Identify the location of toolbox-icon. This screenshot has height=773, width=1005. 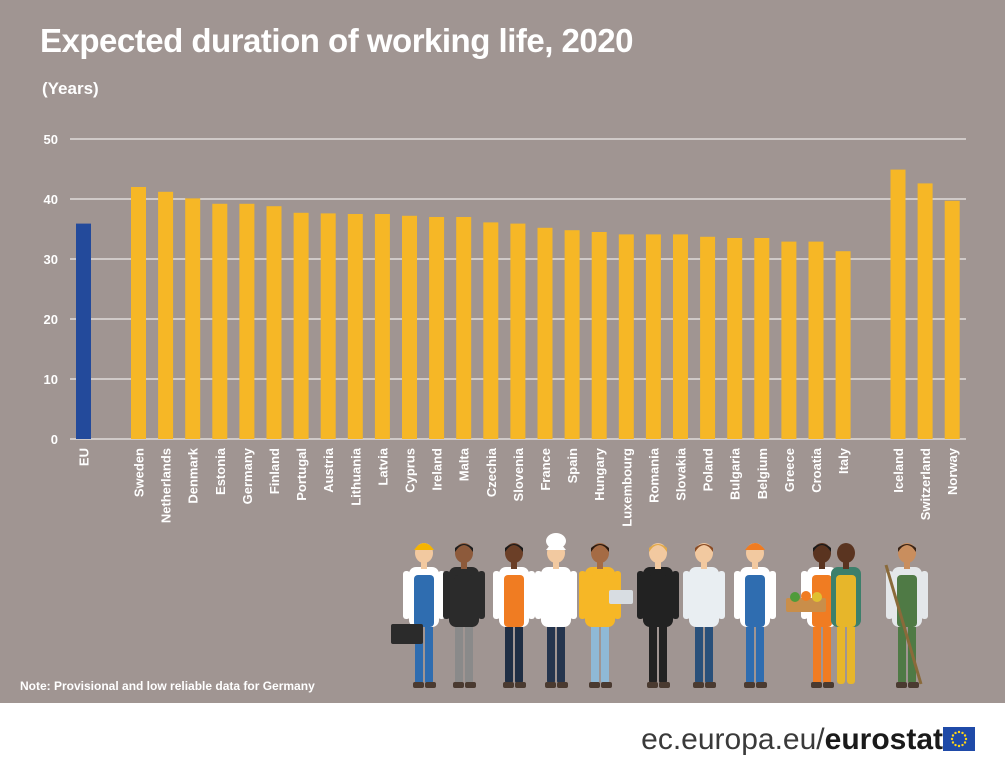
(407, 634).